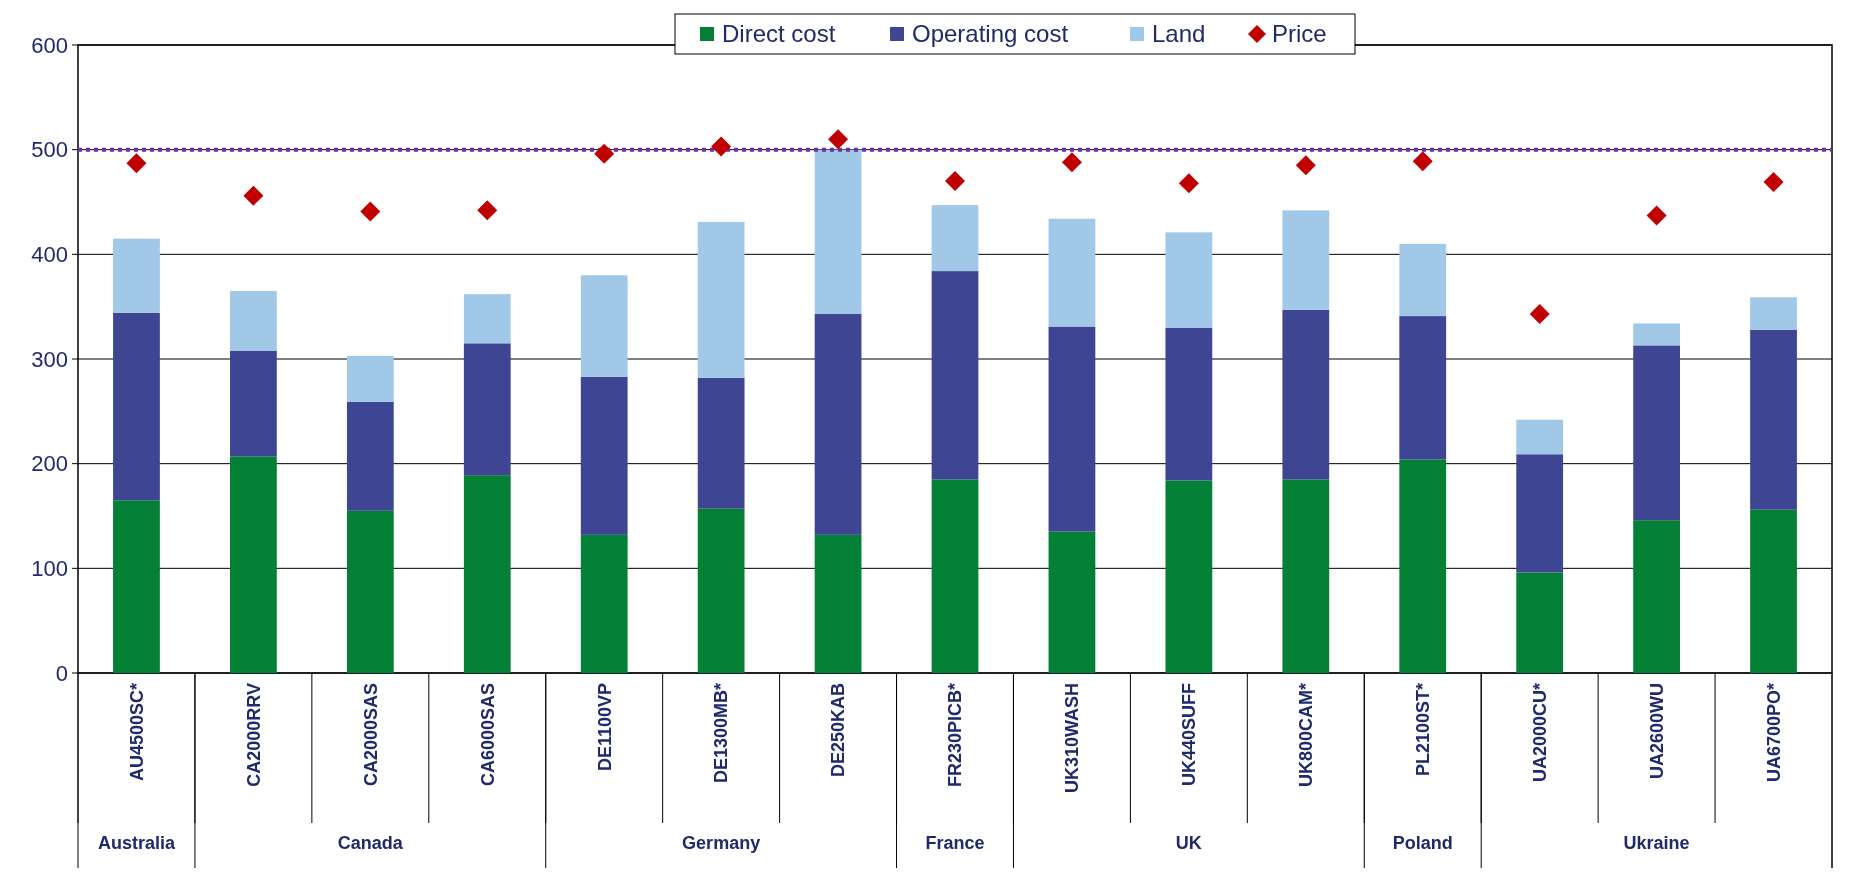 Image resolution: width=1862 pixels, height=879 pixels. Describe the element at coordinates (49, 45) in the screenshot. I see `y-tick-label: 600` at that location.